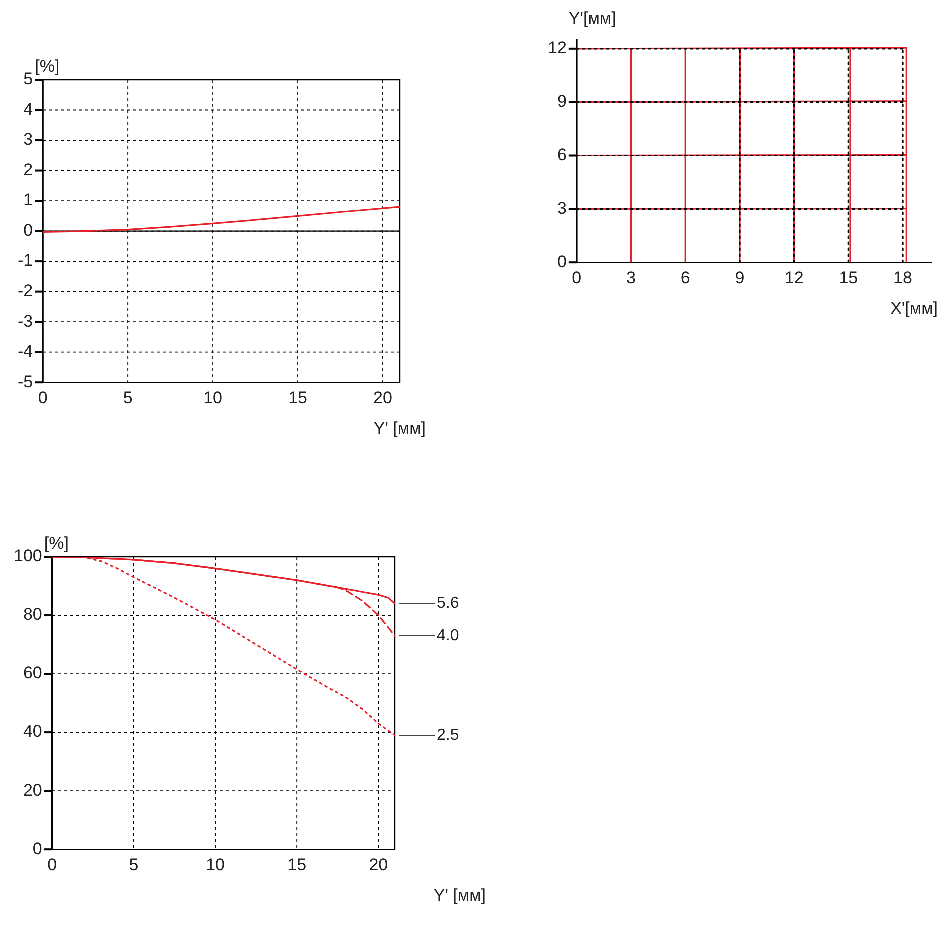 This screenshot has width=942, height=952. I want to click on y-tick-label: 4, so click(29, 109).